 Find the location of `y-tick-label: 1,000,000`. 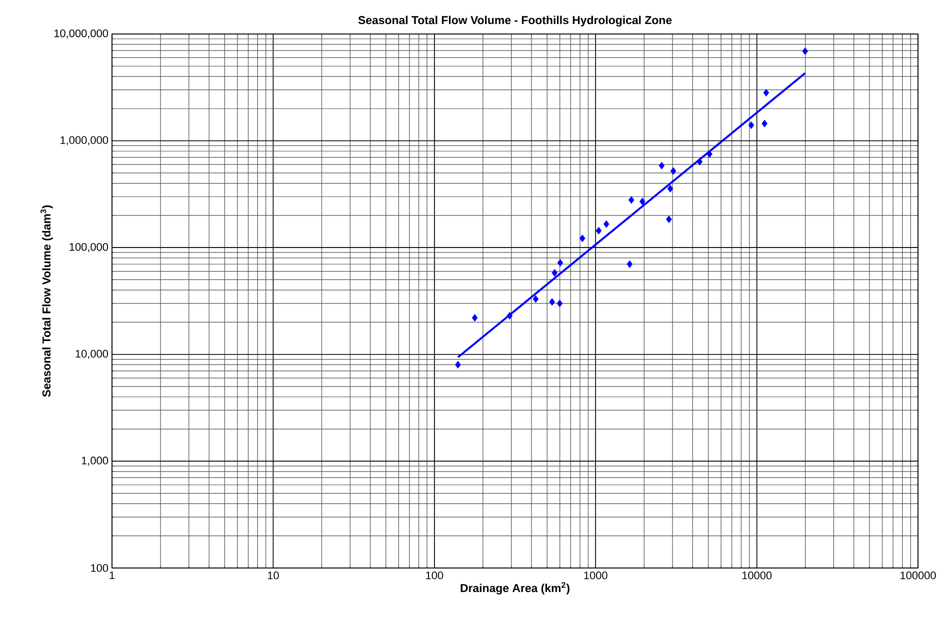

y-tick-label: 1,000,000 is located at coordinates (84, 141).